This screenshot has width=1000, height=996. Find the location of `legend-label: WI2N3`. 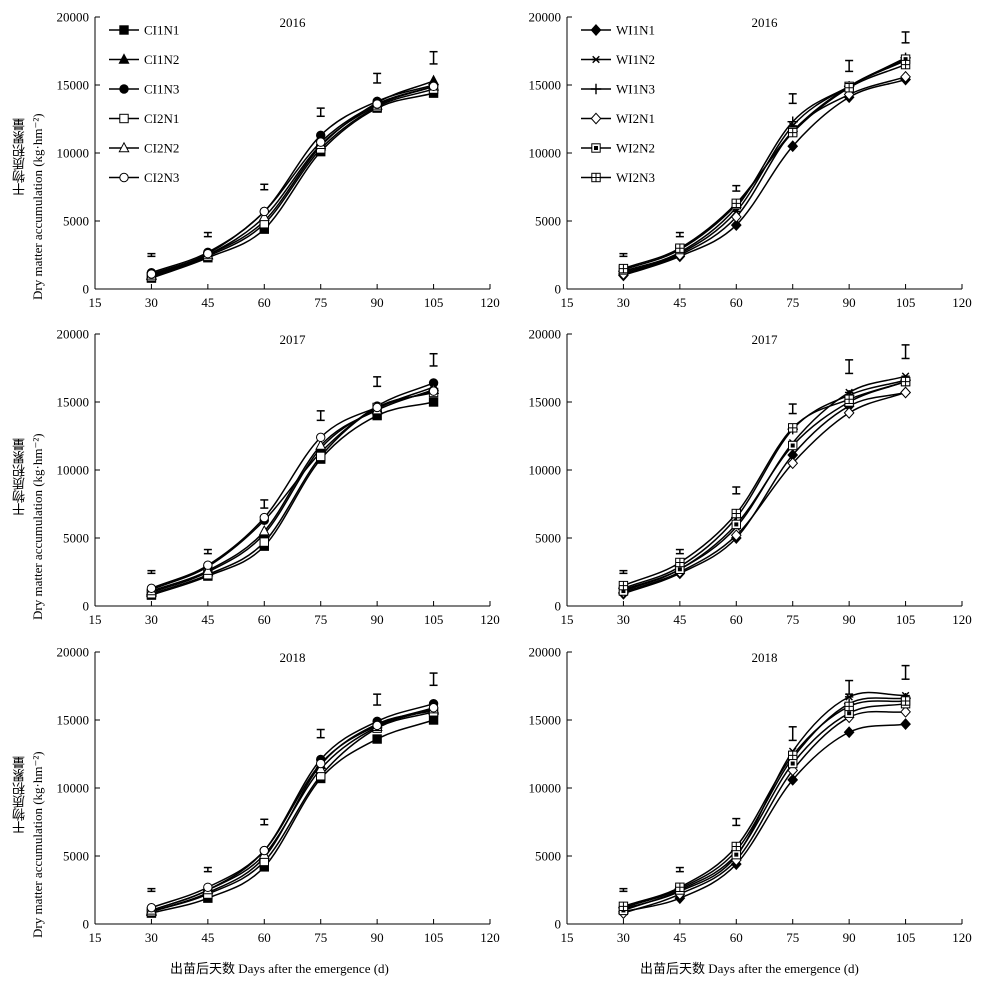

legend-label: WI2N3 is located at coordinates (635, 177).